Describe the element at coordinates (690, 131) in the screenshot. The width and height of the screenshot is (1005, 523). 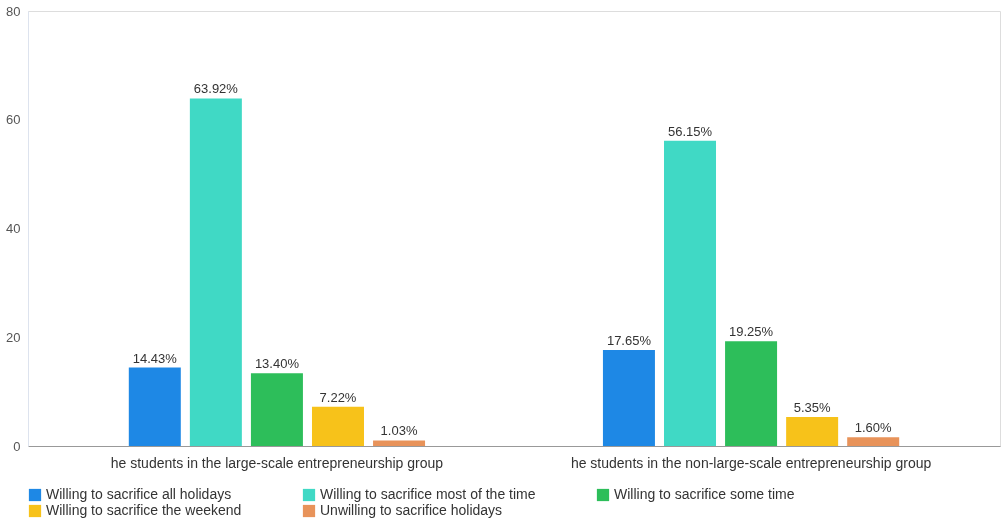
I see `data-label: 56.15%` at that location.